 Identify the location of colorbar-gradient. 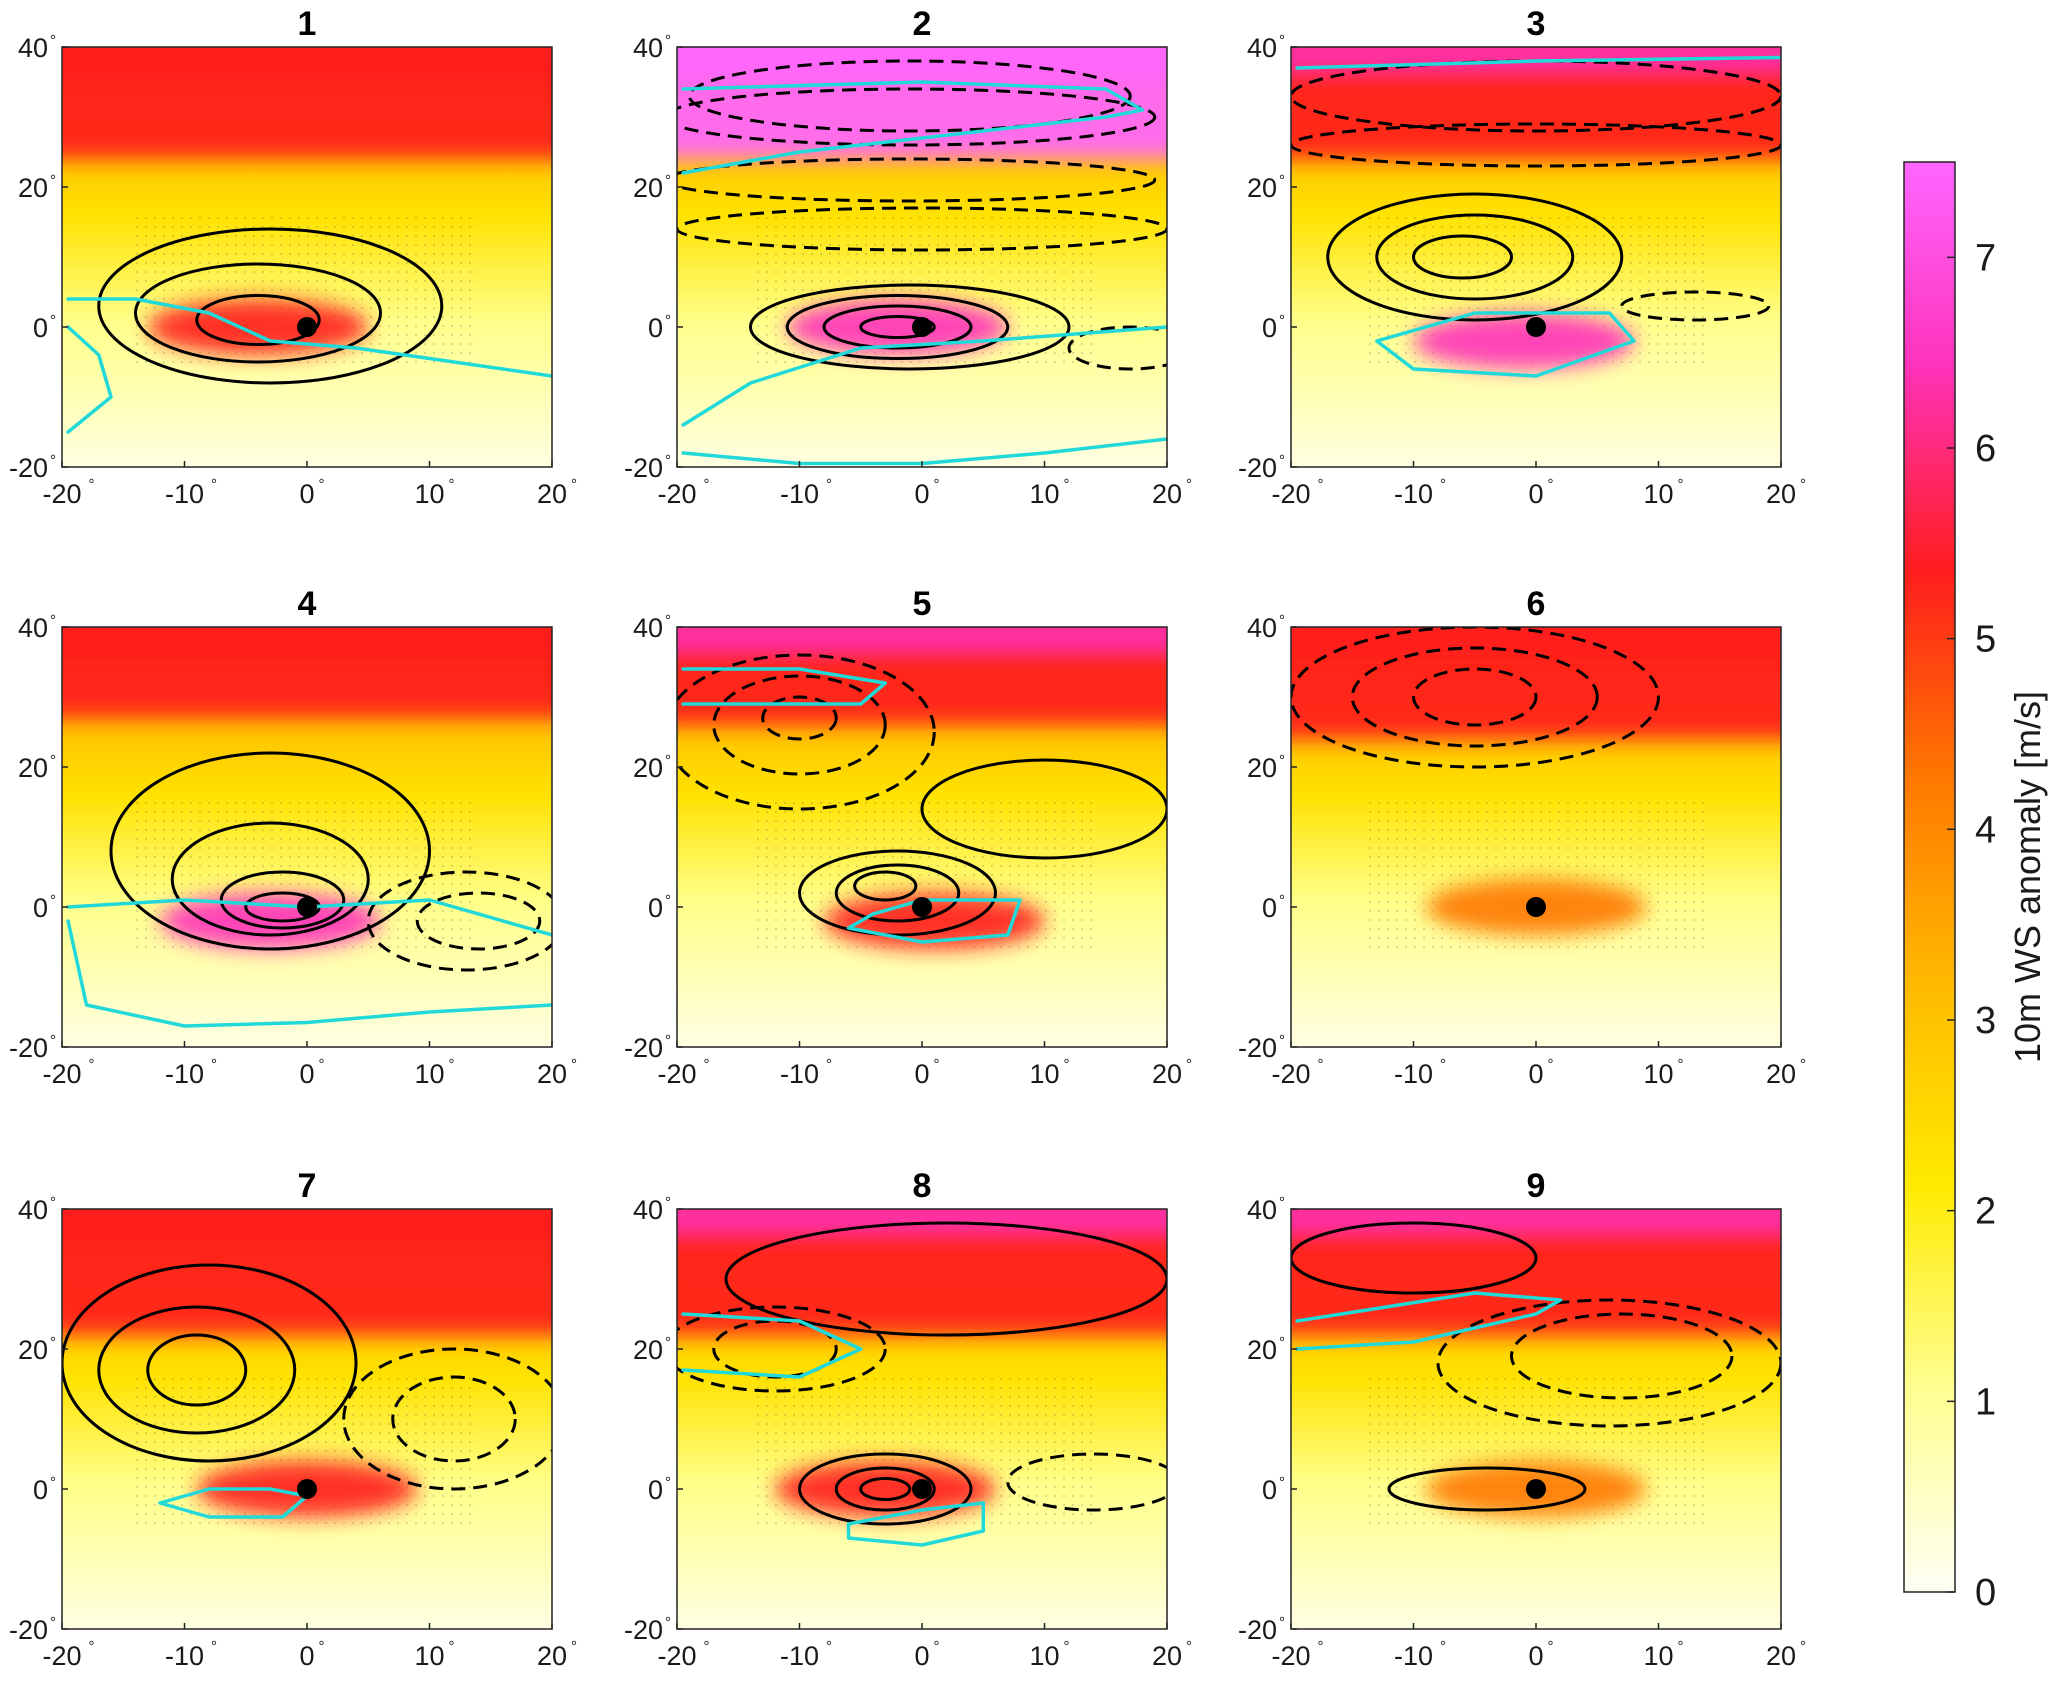
(1929, 877).